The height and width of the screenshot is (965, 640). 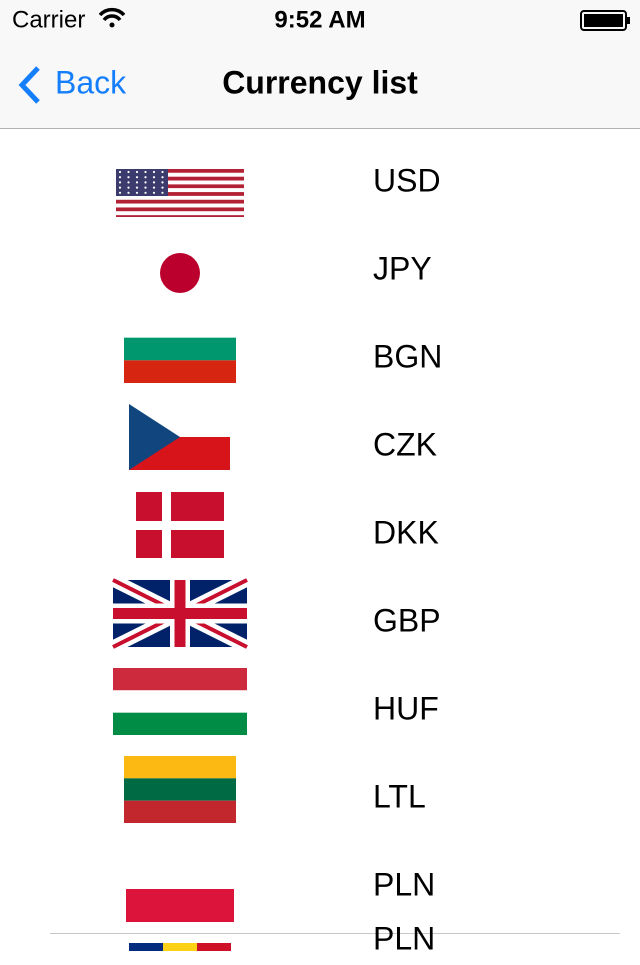 What do you see at coordinates (404, 884) in the screenshot?
I see `currency-code: PLN` at bounding box center [404, 884].